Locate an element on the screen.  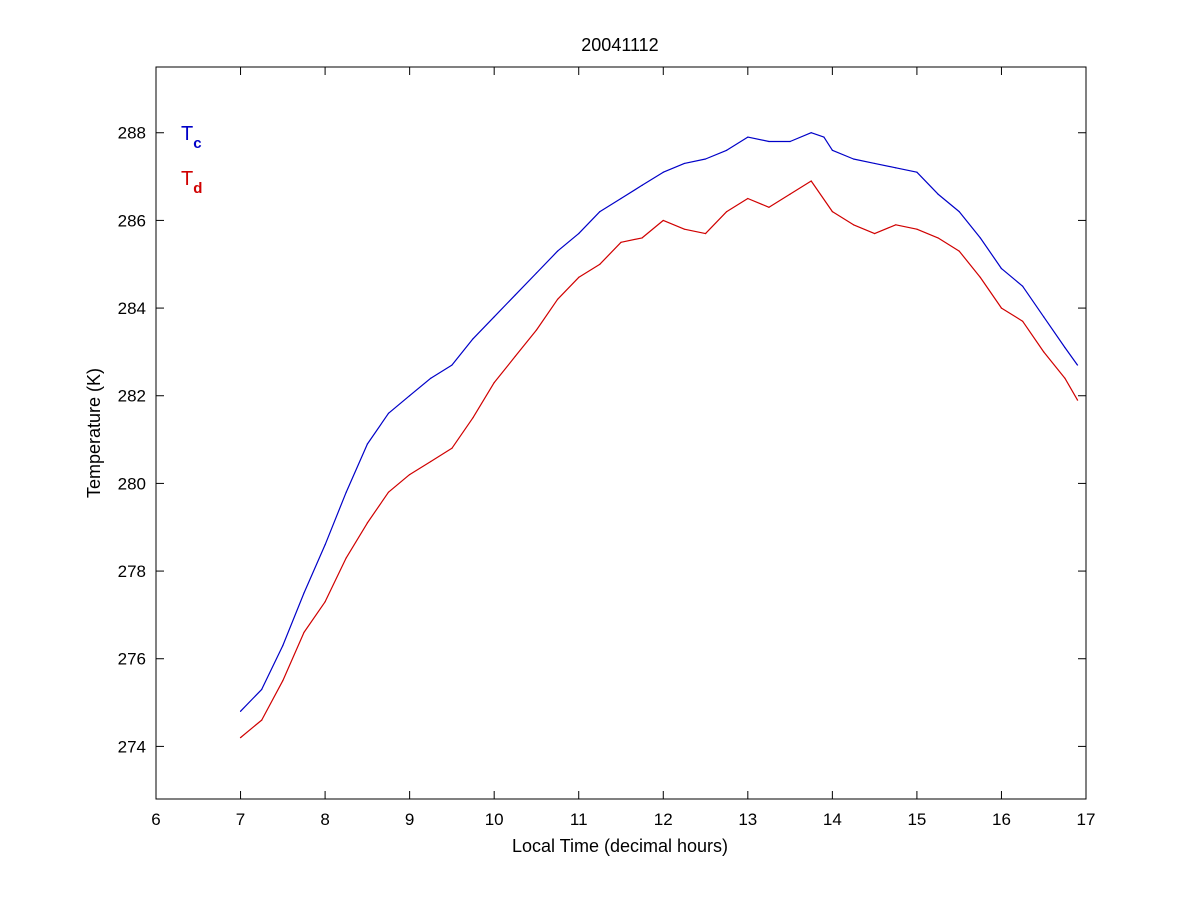
x-tick-label: 7 is located at coordinates (240, 819).